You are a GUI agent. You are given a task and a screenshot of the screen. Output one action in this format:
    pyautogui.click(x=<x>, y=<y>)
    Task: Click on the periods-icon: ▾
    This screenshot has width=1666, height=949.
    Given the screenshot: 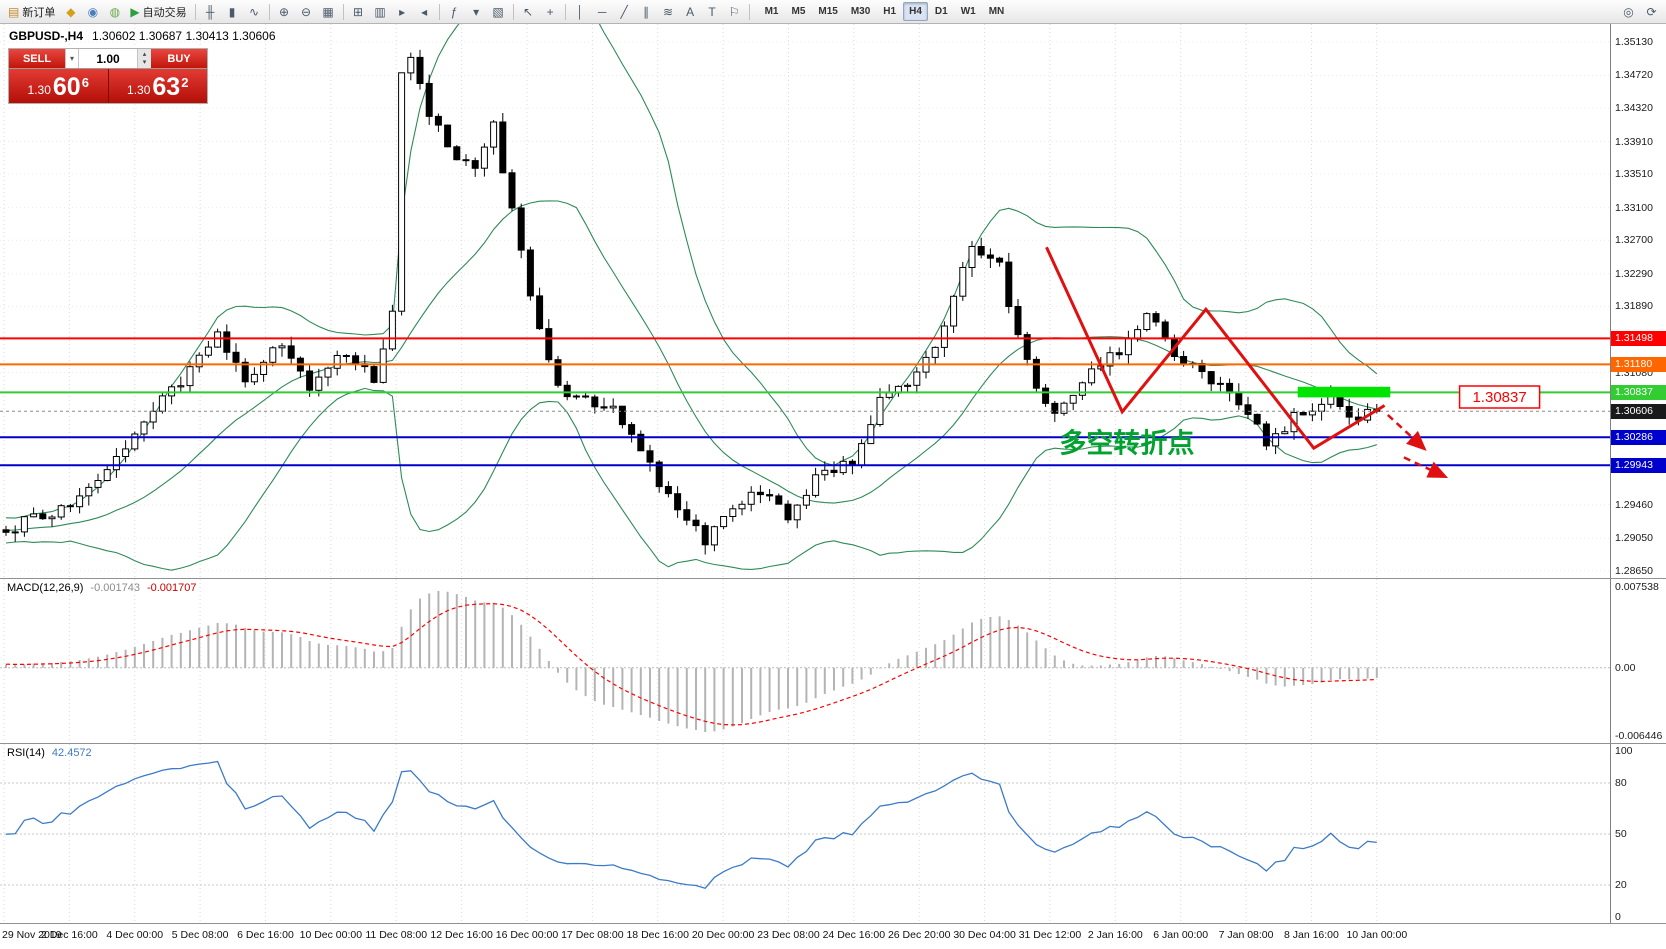 What is the action you would take?
    pyautogui.click(x=476, y=12)
    